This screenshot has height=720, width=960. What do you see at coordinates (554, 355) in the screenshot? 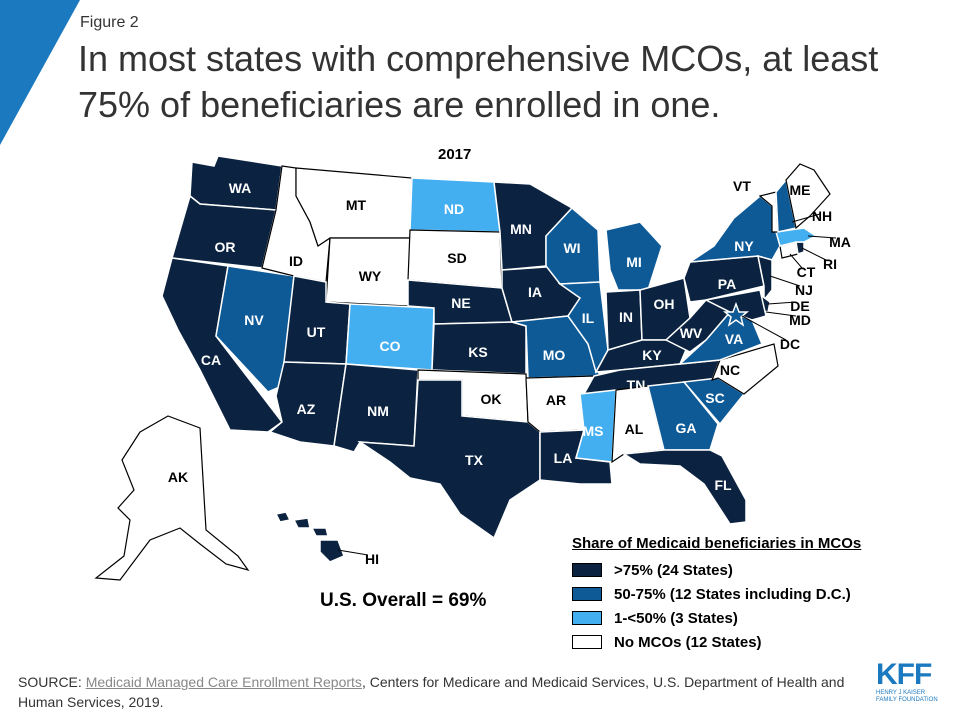
I see `state-label-mo: MO` at bounding box center [554, 355].